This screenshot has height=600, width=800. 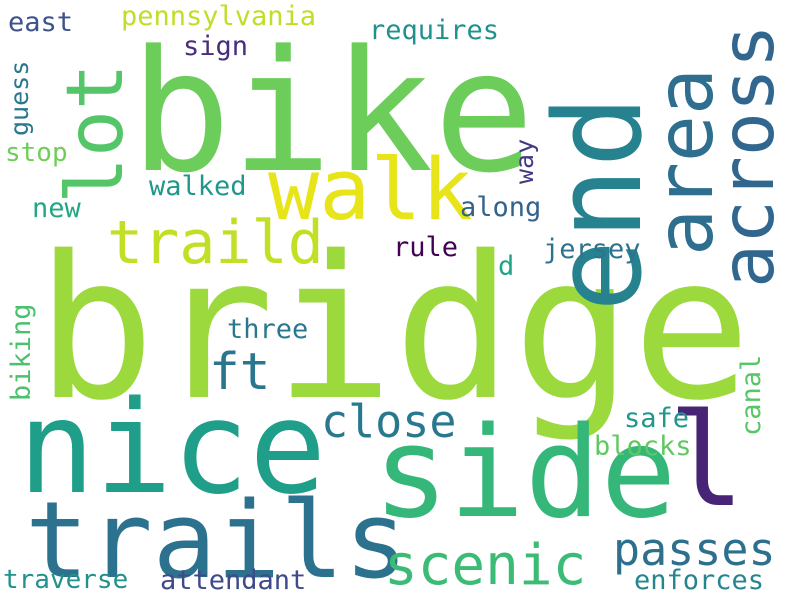 What do you see at coordinates (434, 30) in the screenshot?
I see `word-requires: requires` at bounding box center [434, 30].